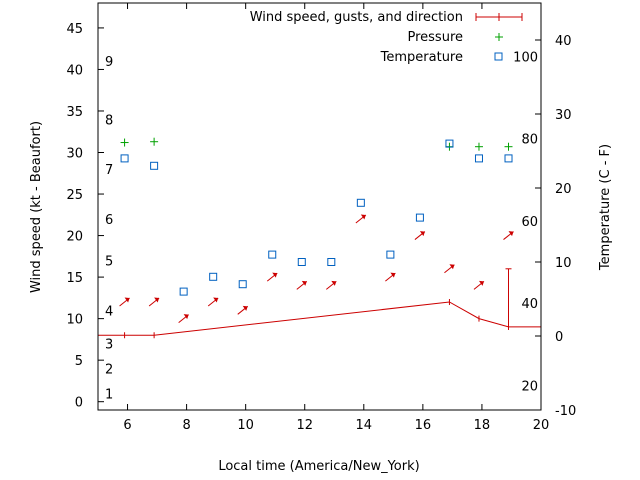  What do you see at coordinates (318, 466) in the screenshot?
I see `x-axis-label: Local time (America/New_York)` at bounding box center [318, 466].